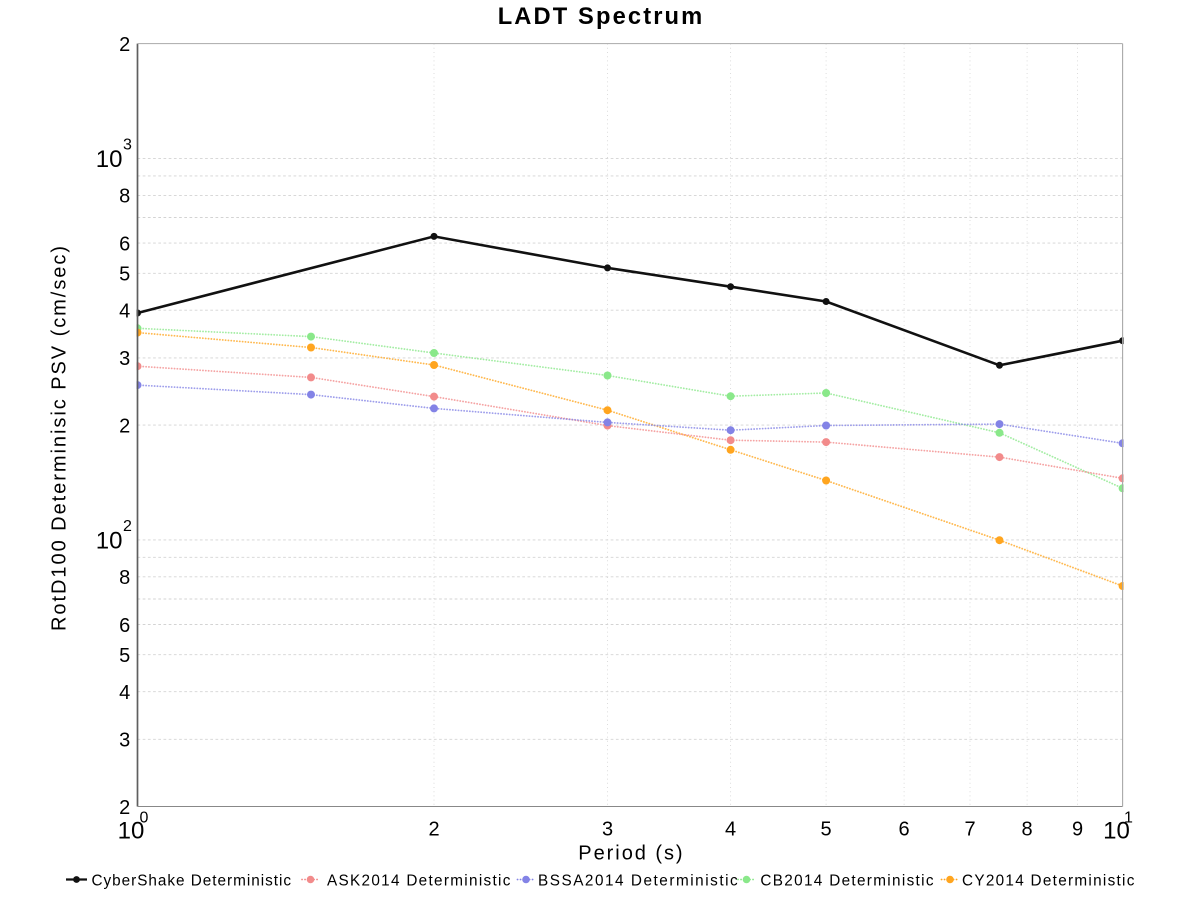 Image resolution: width=1200 pixels, height=900 pixels. What do you see at coordinates (60, 438) in the screenshot?
I see `svg-text:RotD100 Determinisic PSV (cm/s: RotD100 Determinisic PSV (cm/sec)` at bounding box center [60, 438].